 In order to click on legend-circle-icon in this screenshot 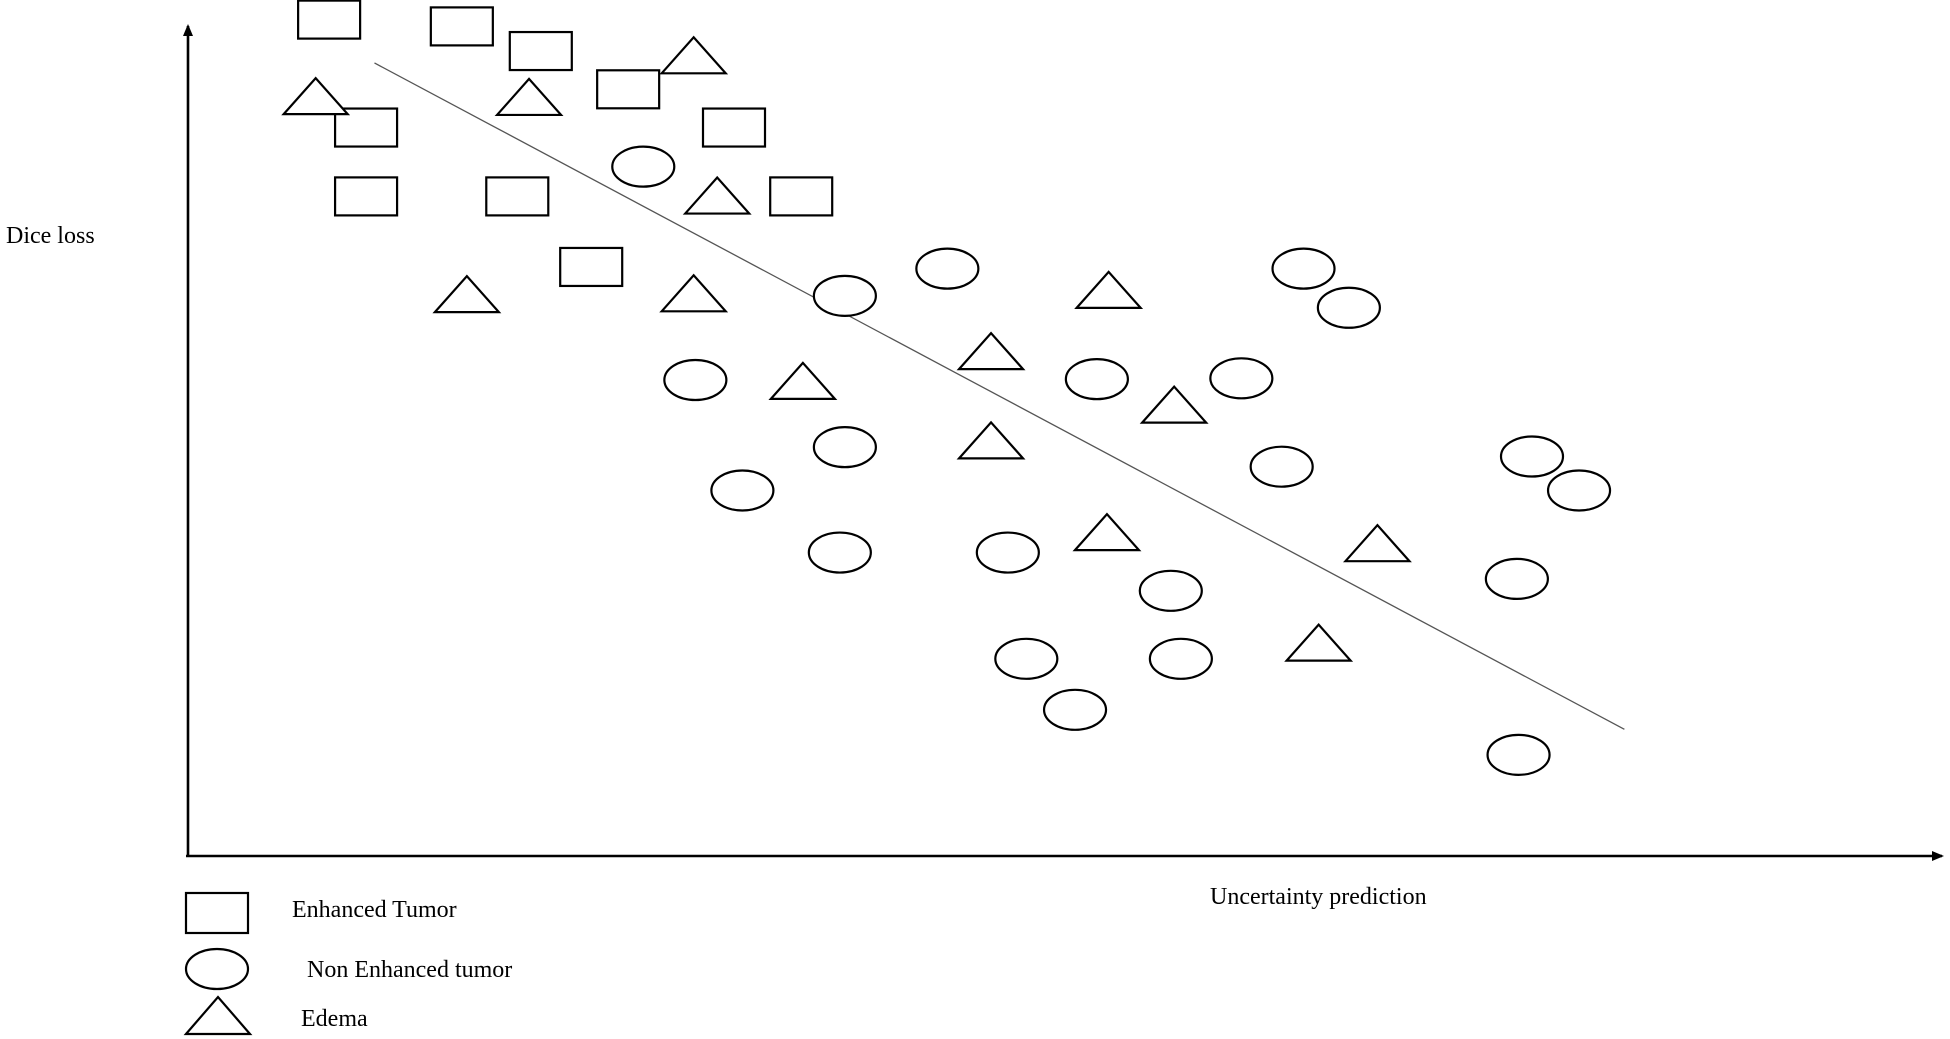, I will do `click(217, 969)`.